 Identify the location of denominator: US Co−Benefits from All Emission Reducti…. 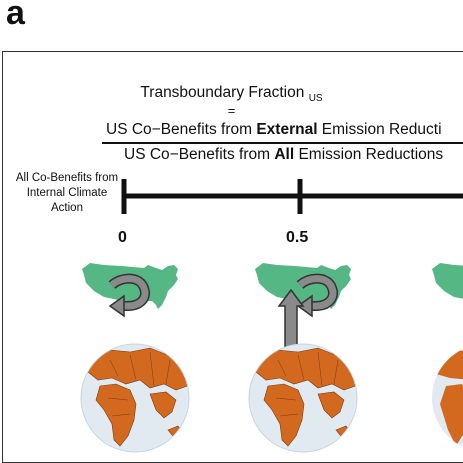
(283, 155).